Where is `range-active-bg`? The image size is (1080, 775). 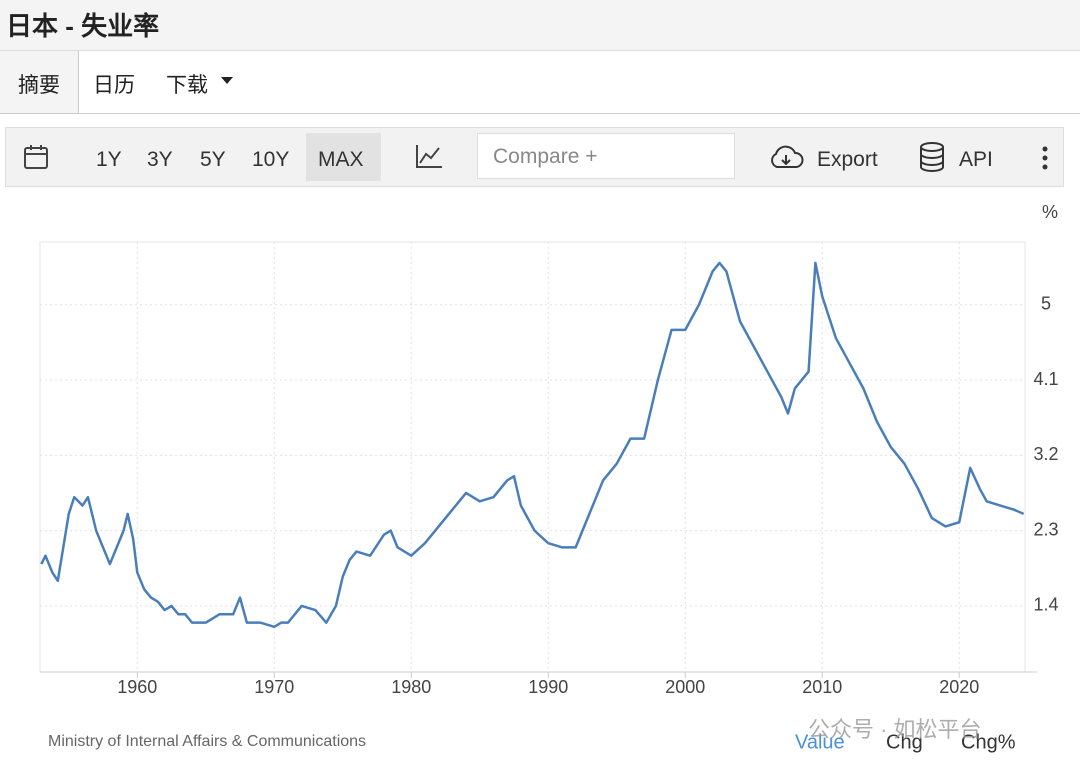
range-active-bg is located at coordinates (343, 157).